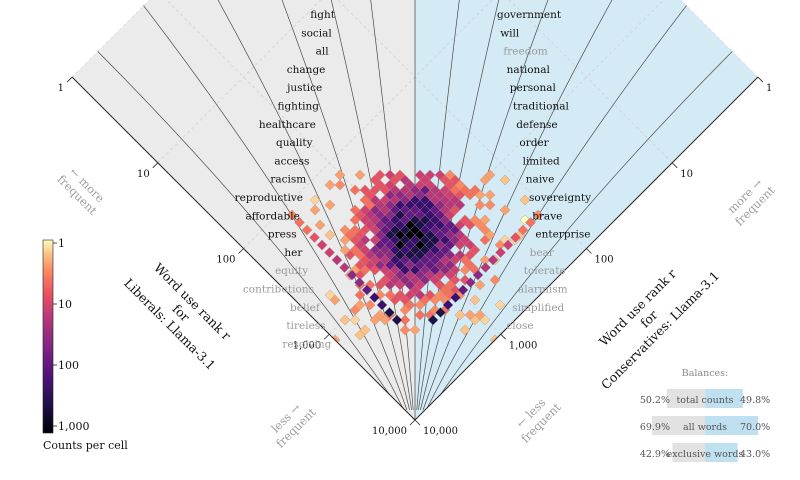 The image size is (800, 480). What do you see at coordinates (225, 260) in the screenshot?
I see `left-axis-tick-label: 100` at bounding box center [225, 260].